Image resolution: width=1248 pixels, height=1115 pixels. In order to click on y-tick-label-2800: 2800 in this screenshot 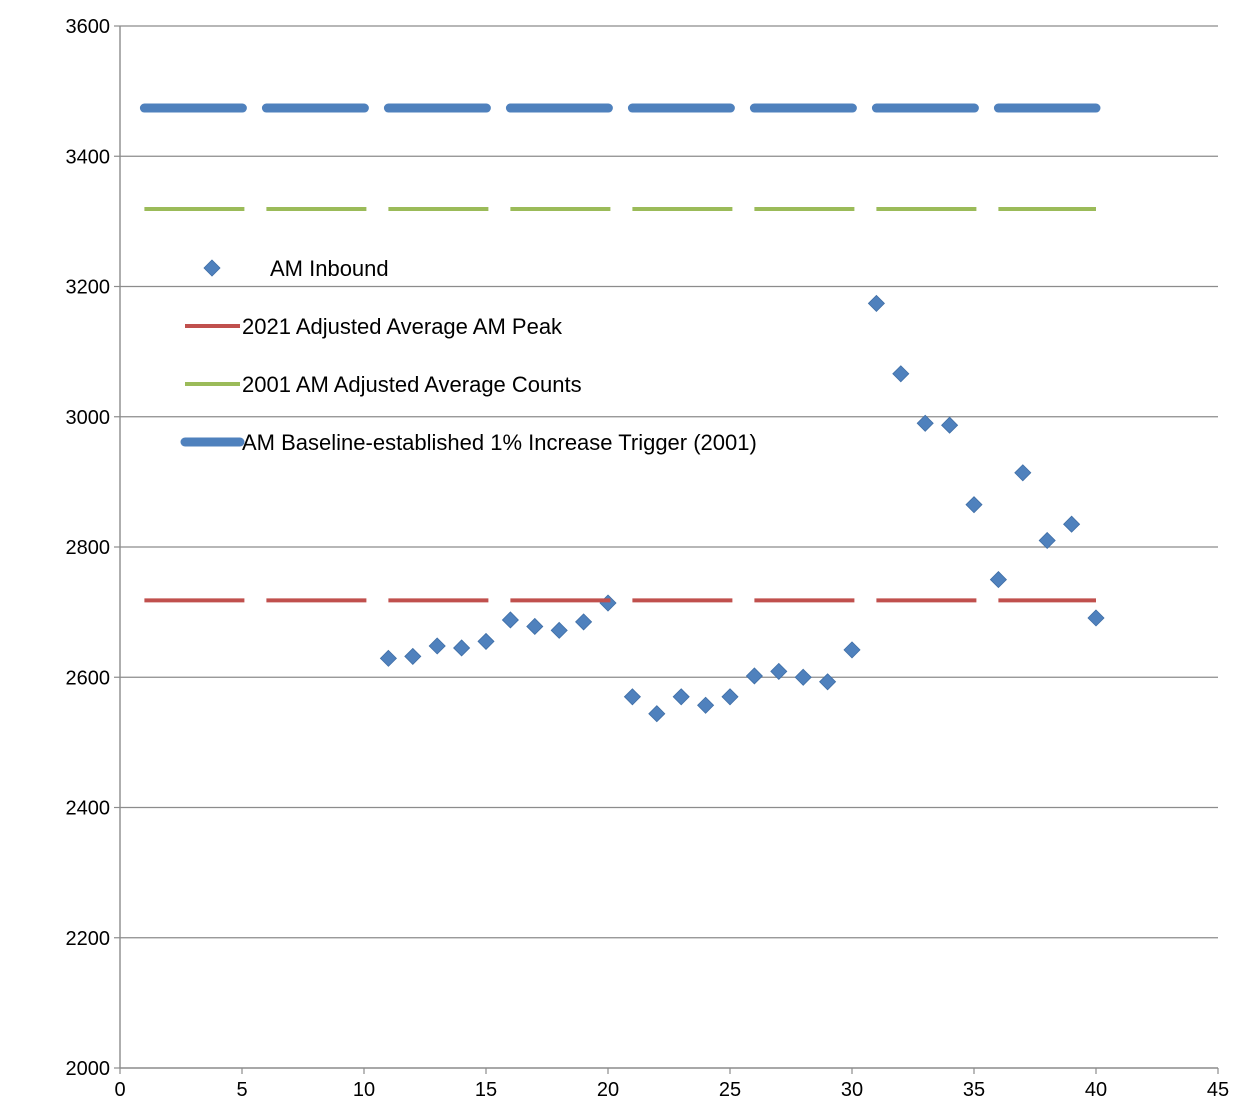, I will do `click(88, 548)`.